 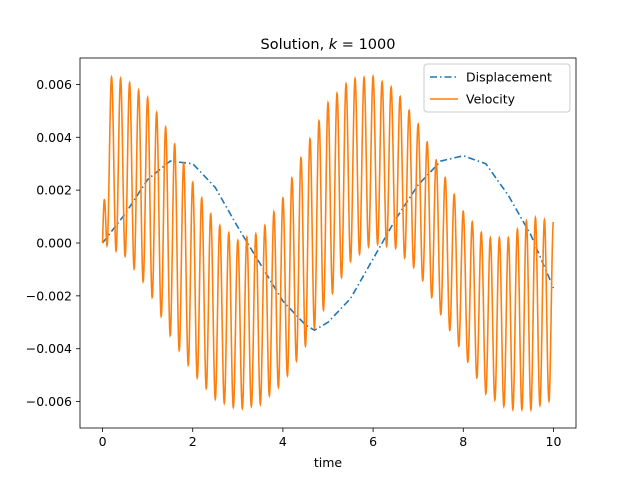 I want to click on y-tick-label: 0.002, so click(x=54, y=190).